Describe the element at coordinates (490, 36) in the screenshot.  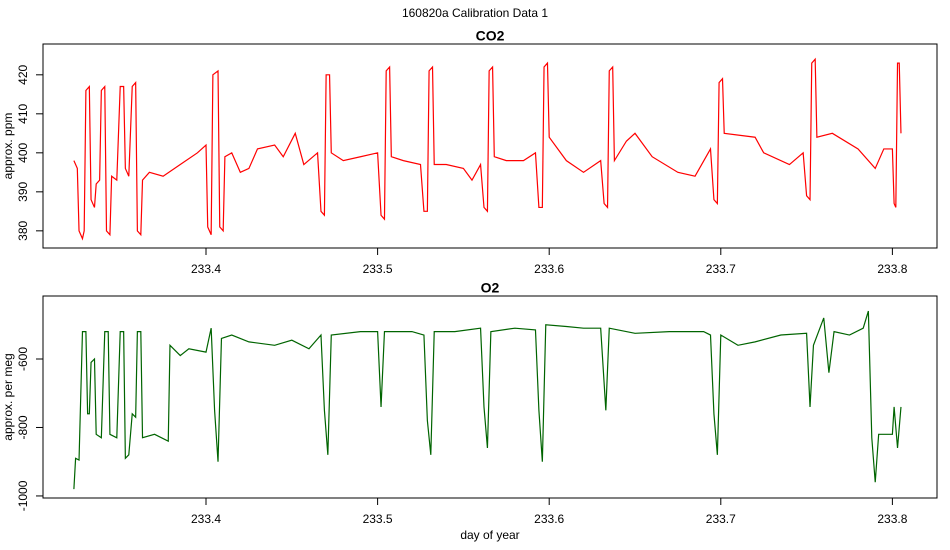
I see `panel-title: CO2` at that location.